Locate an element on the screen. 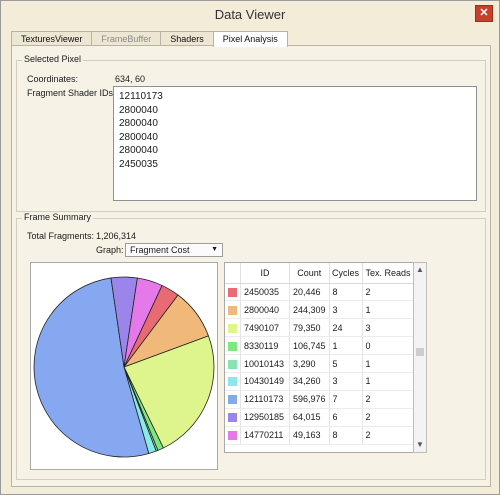 The width and height of the screenshot is (500, 495). frame-summary-title: Frame Summary is located at coordinates (58, 217).